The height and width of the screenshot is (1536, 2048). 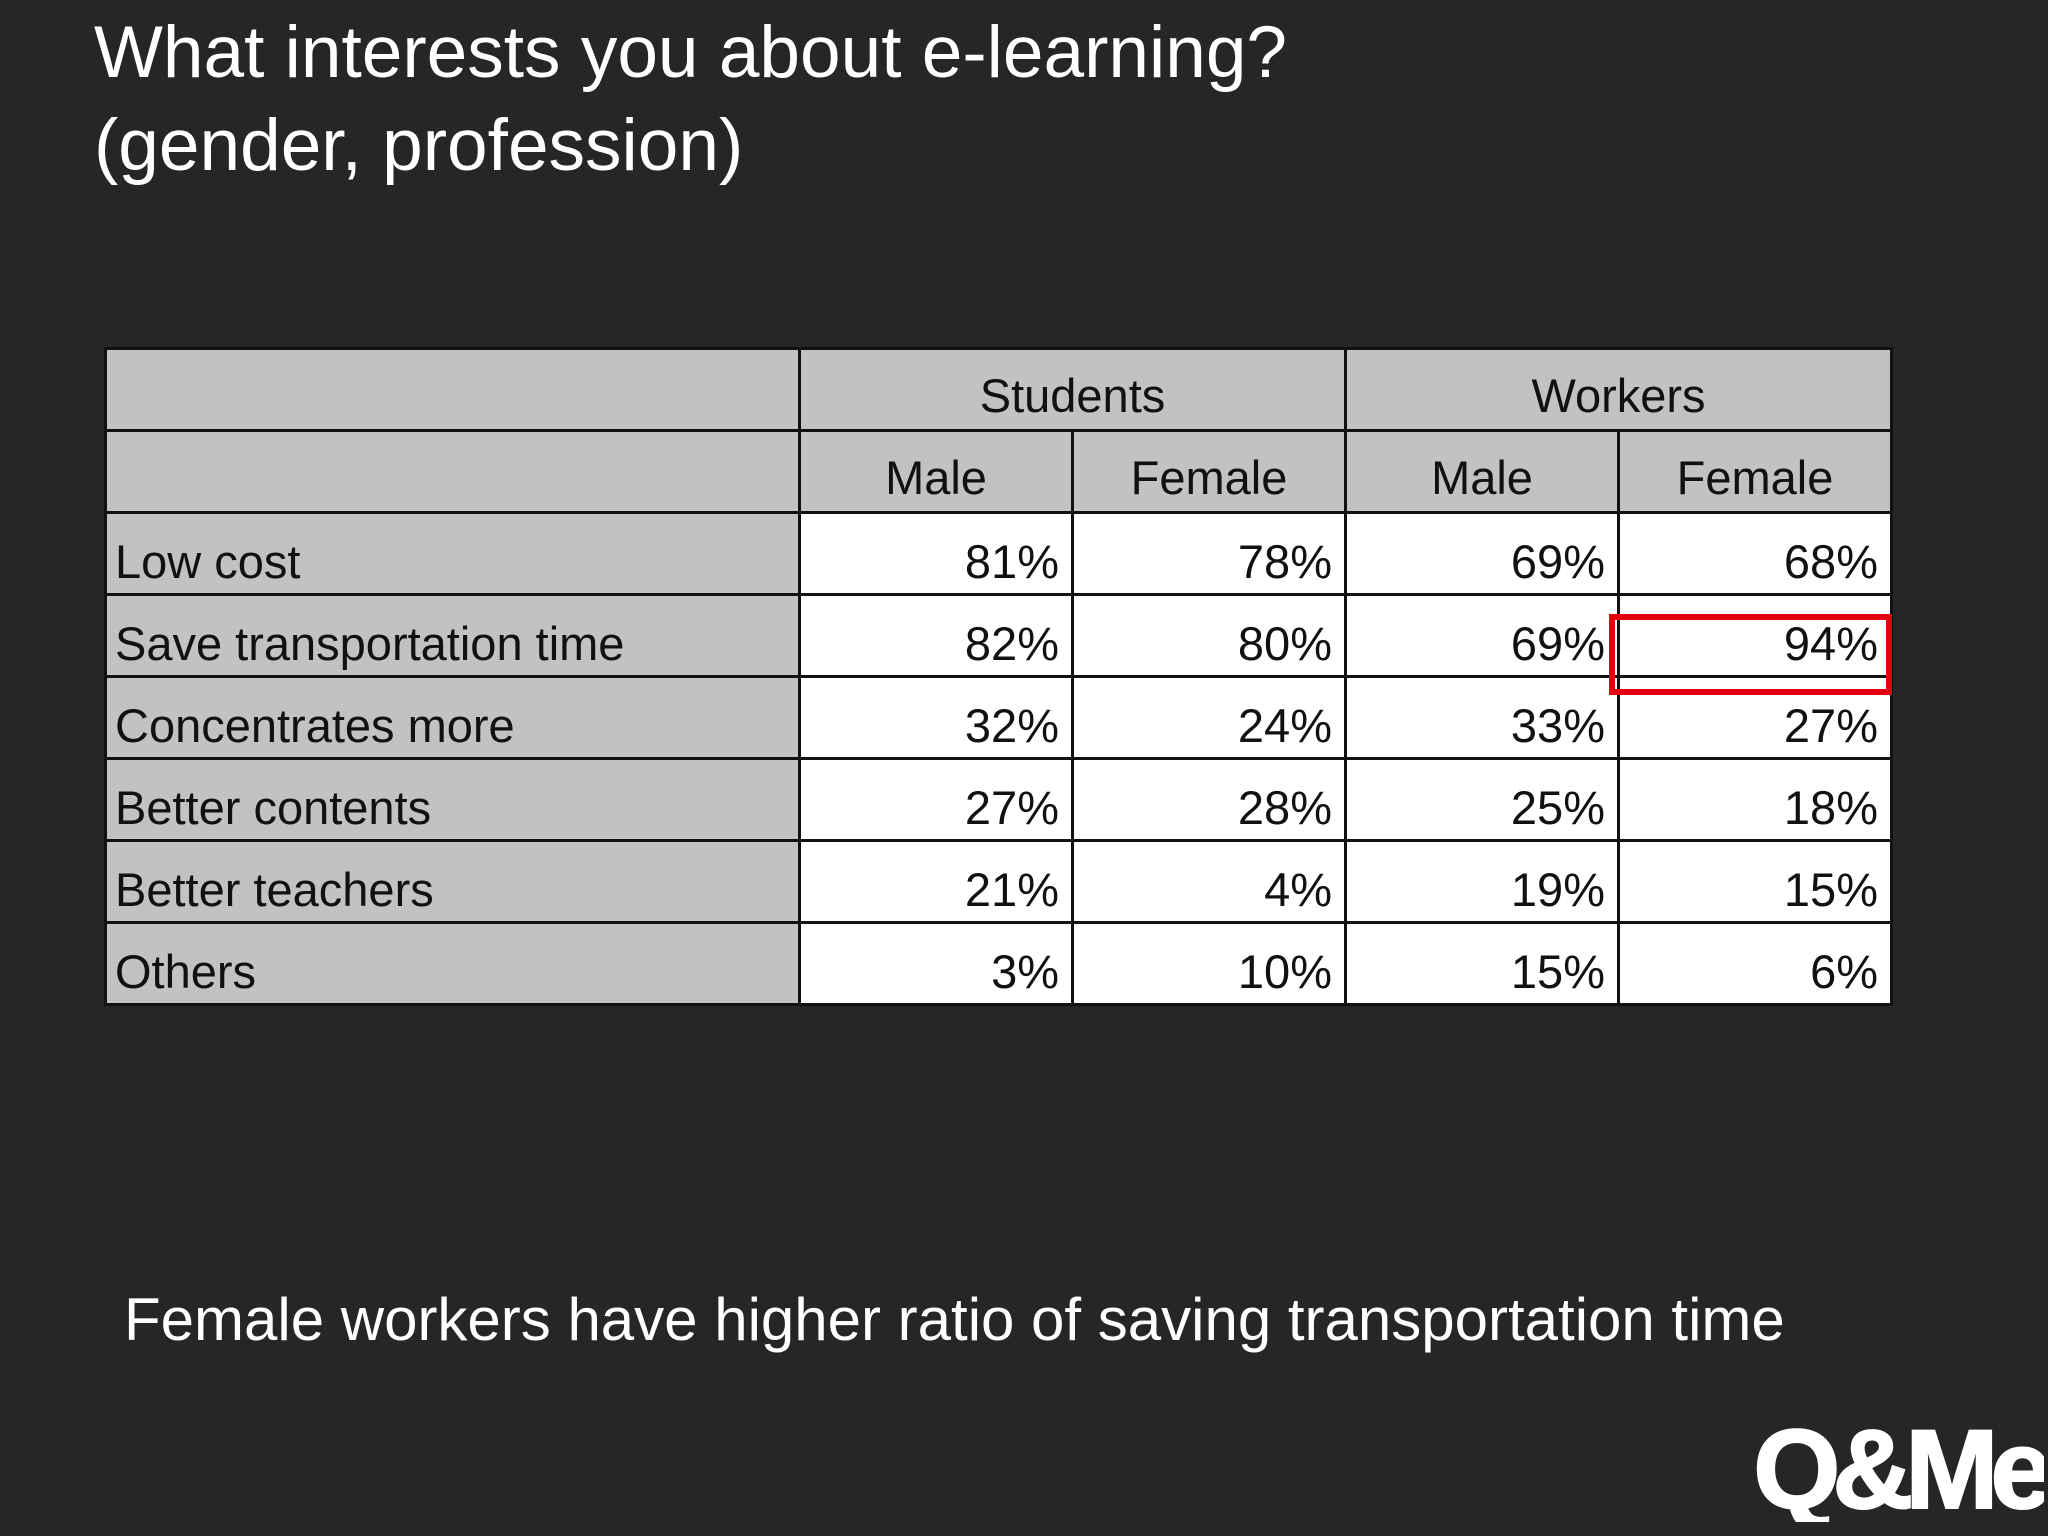 I want to click on group-header-students: Students, so click(x=1072, y=389).